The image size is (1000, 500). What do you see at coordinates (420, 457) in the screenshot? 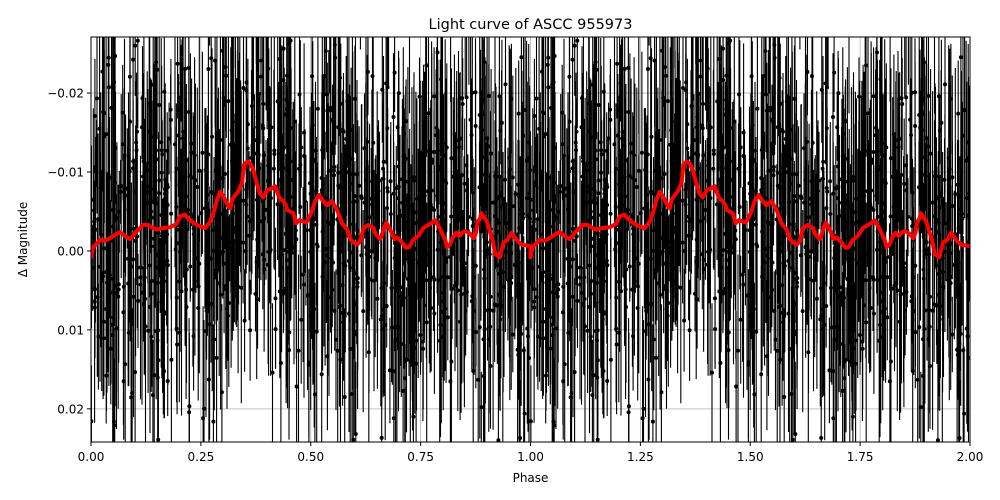
I see `x-tick-label: 0.75` at bounding box center [420, 457].